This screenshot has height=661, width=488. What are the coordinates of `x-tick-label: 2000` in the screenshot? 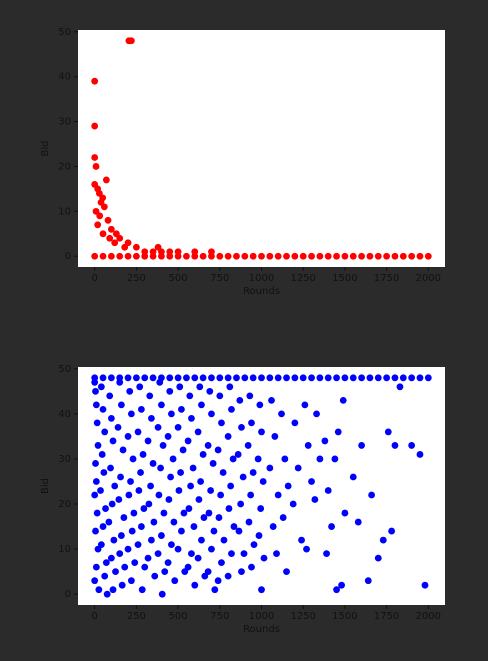 It's located at (428, 278).